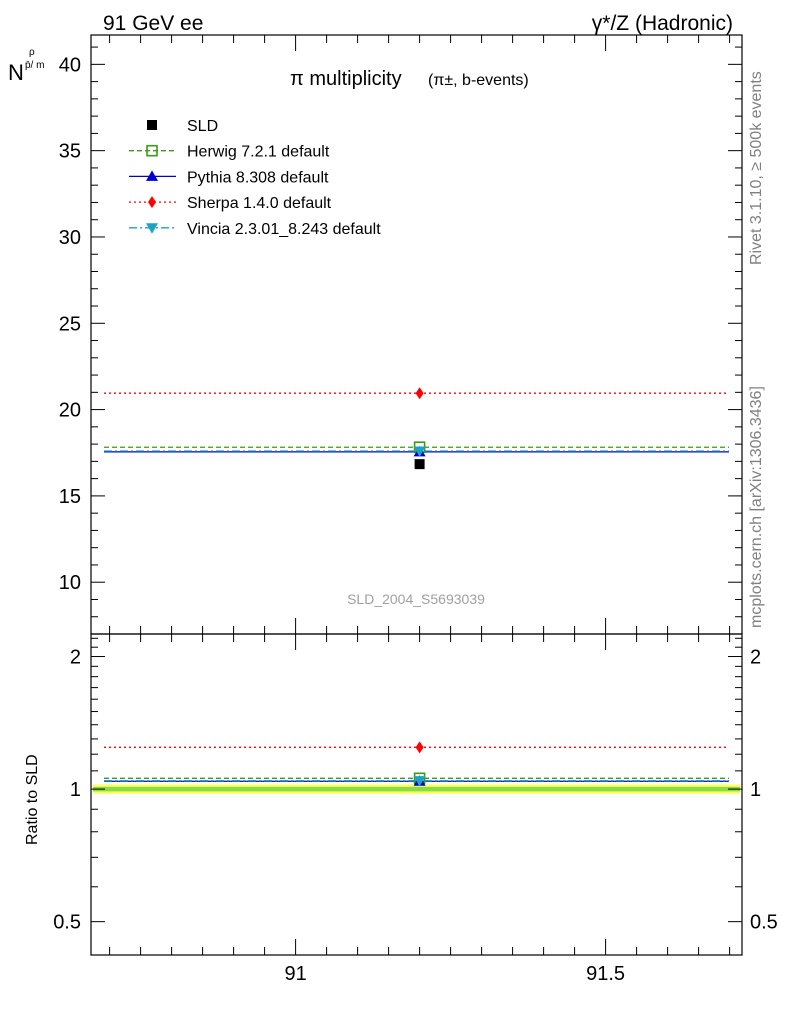 The height and width of the screenshot is (1024, 786). Describe the element at coordinates (153, 23) in the screenshot. I see `header-left: 91 GeV ee` at that location.